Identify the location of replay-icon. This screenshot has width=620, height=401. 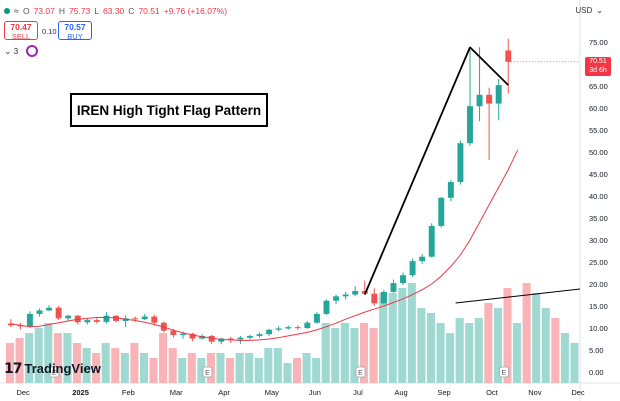
(32, 51).